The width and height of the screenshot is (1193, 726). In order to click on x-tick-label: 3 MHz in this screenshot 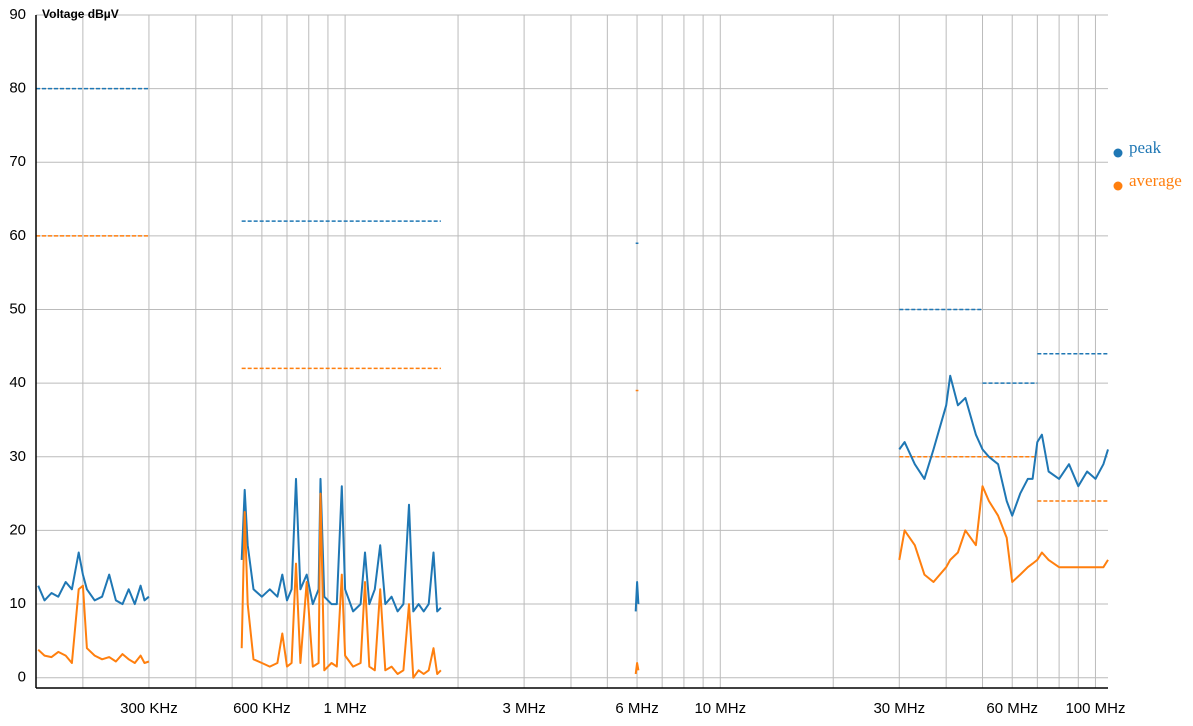, I will do `click(523, 708)`.